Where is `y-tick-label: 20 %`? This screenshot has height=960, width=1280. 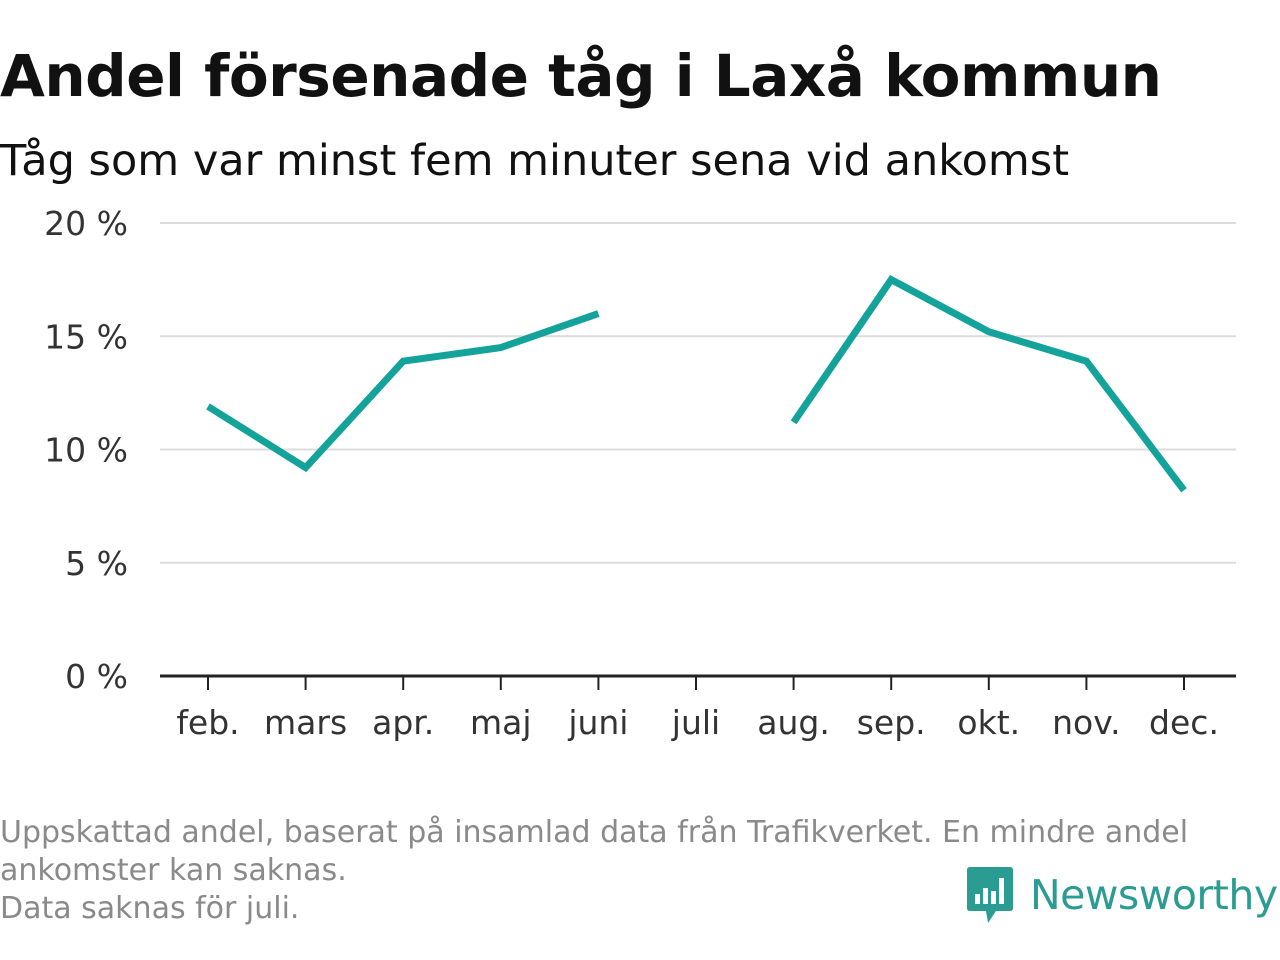
y-tick-label: 20 % is located at coordinates (86, 223).